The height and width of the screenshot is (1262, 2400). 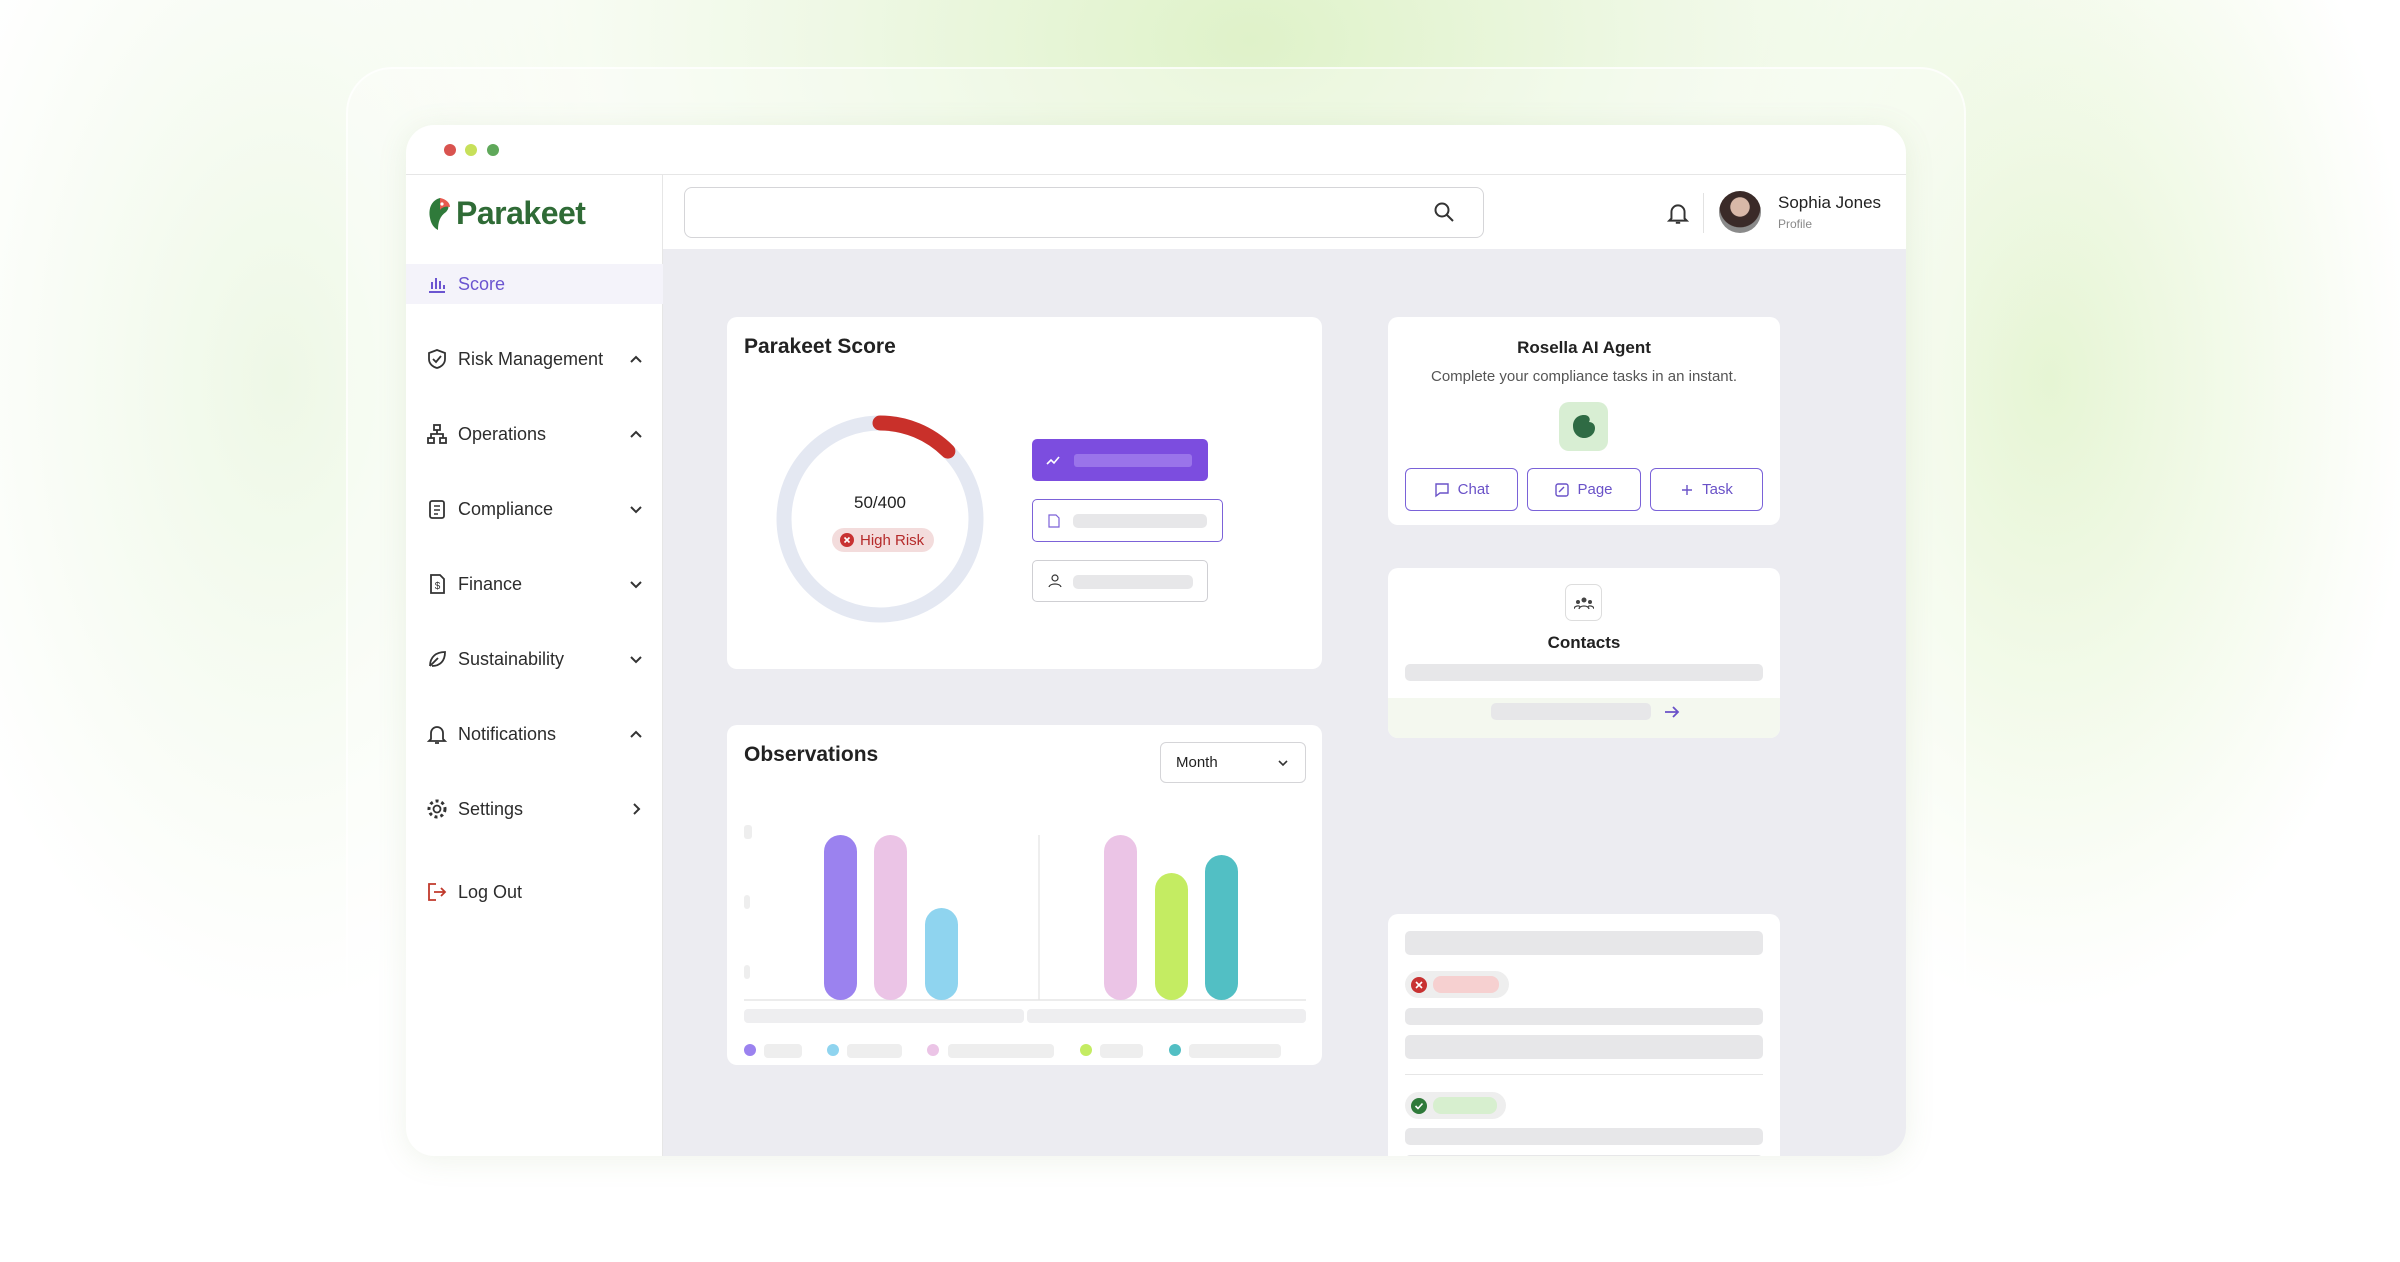 I want to click on nav-label: Operations, so click(x=502, y=433).